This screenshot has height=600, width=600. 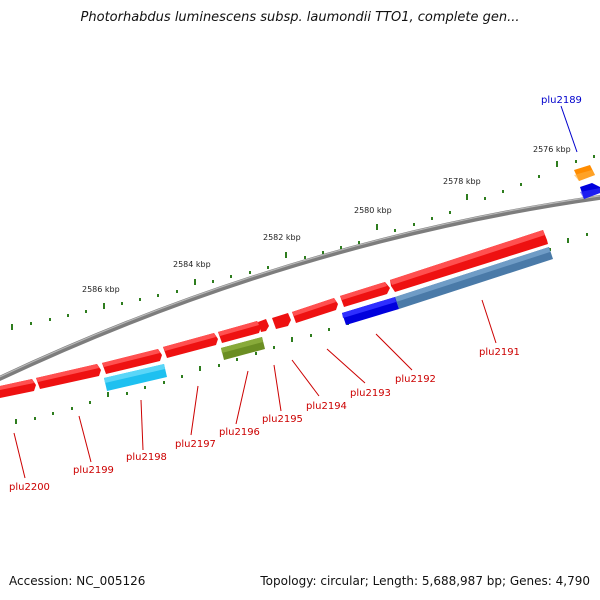 What do you see at coordinates (239, 432) in the screenshot?
I see `gene-label-plu2196: plu2196` at bounding box center [239, 432].